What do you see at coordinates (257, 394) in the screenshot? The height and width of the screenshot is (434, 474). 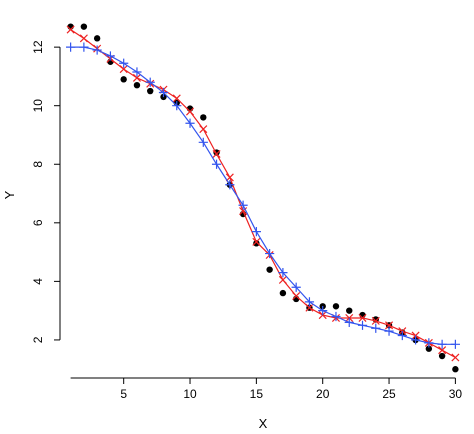 I see `x-tick-label: 15` at bounding box center [257, 394].